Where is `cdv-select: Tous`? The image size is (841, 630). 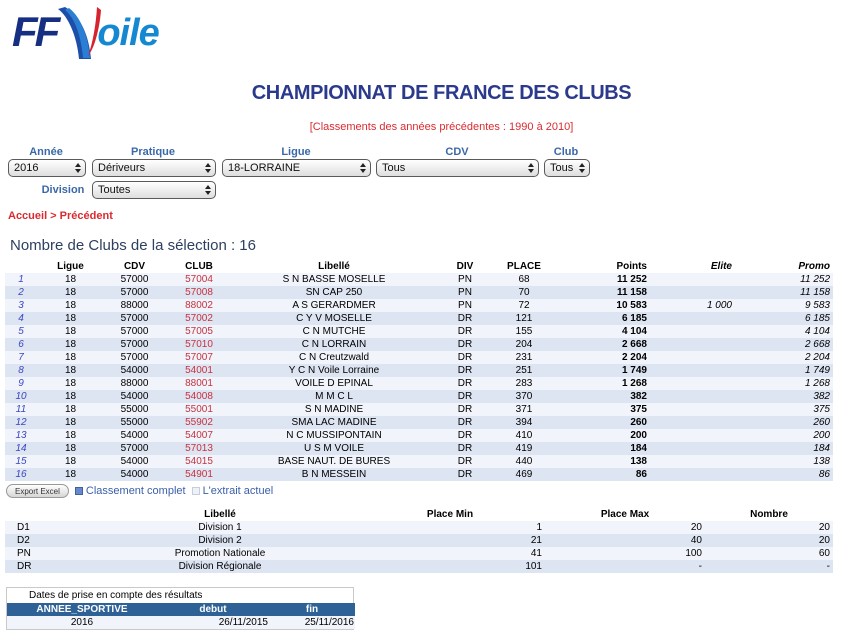
cdv-select: Tous is located at coordinates (457, 168).